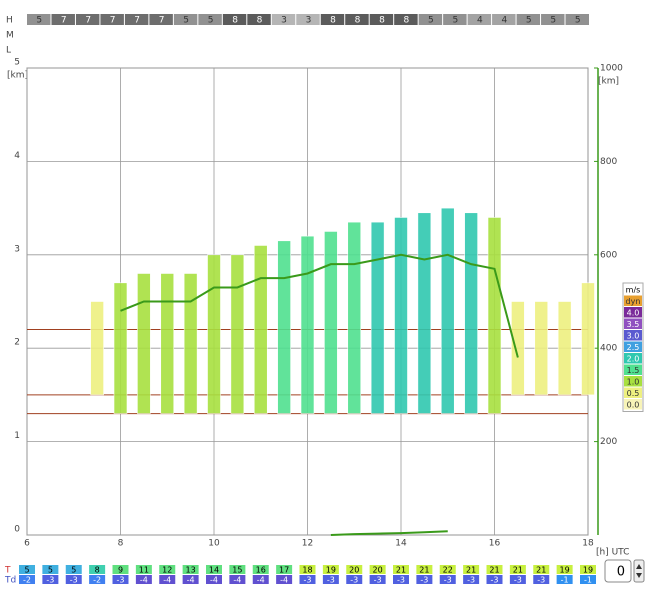  What do you see at coordinates (401, 544) in the screenshot?
I see `x-tick-label: 14` at bounding box center [401, 544].